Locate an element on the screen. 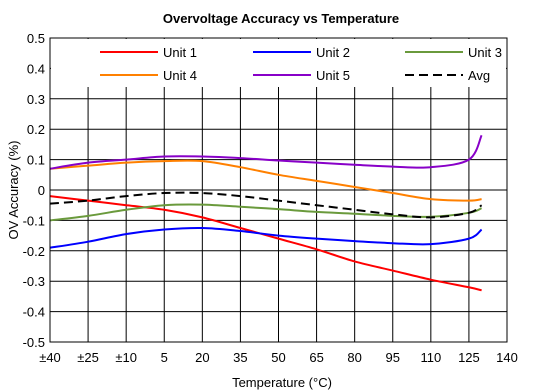 Image resolution: width=535 pixels, height=392 pixels. x-tick-label: 50 is located at coordinates (278, 357).